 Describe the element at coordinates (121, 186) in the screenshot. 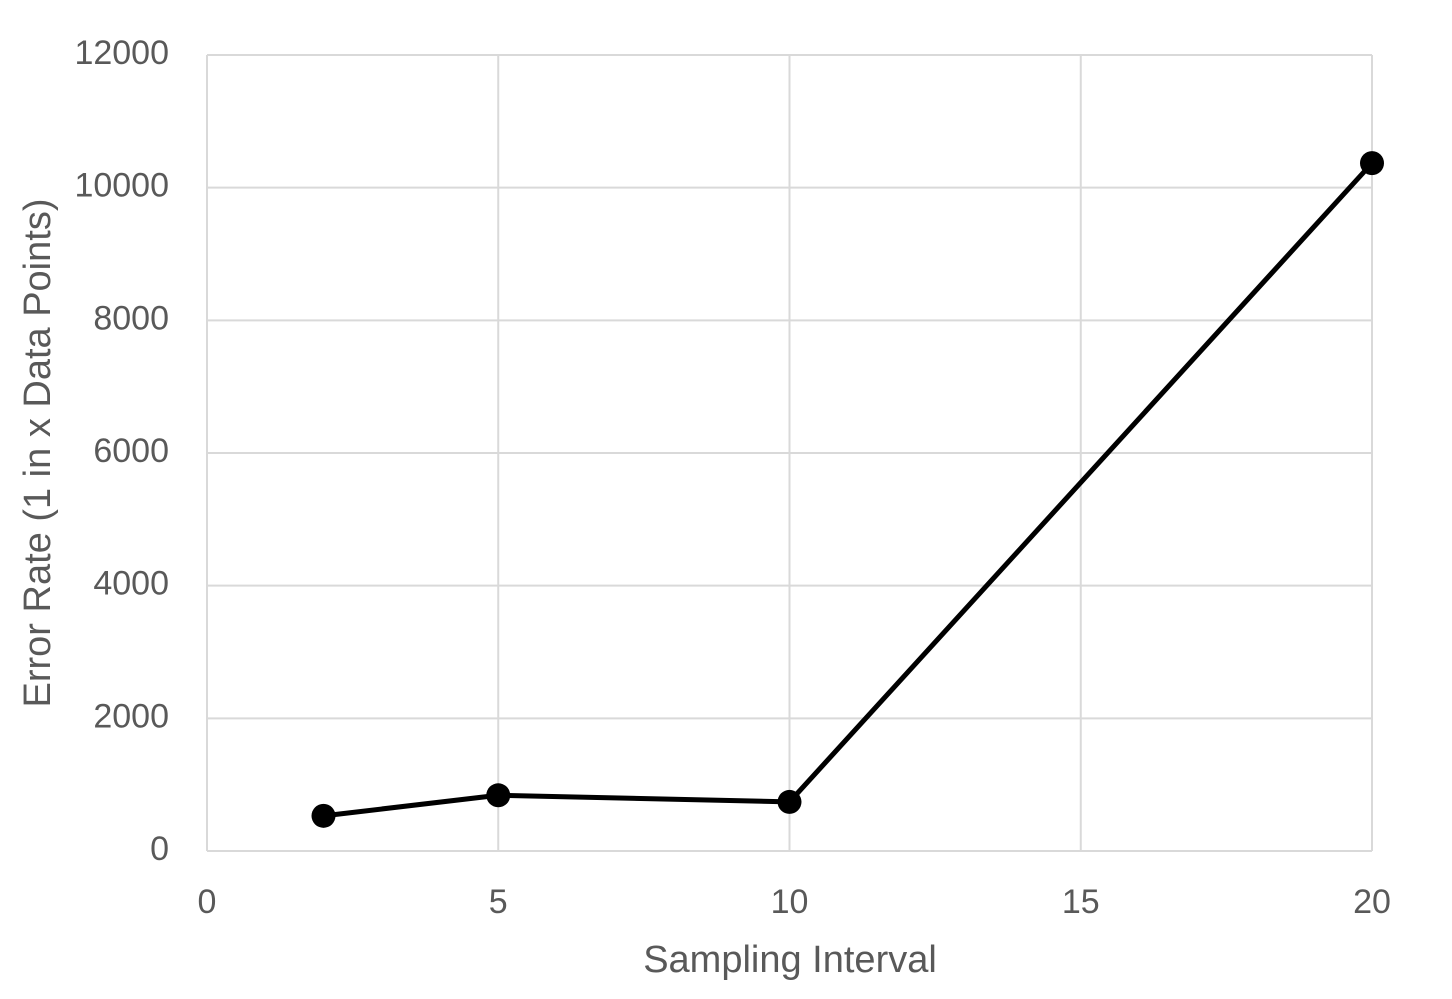

I see `y-tick-label: 10000` at that location.